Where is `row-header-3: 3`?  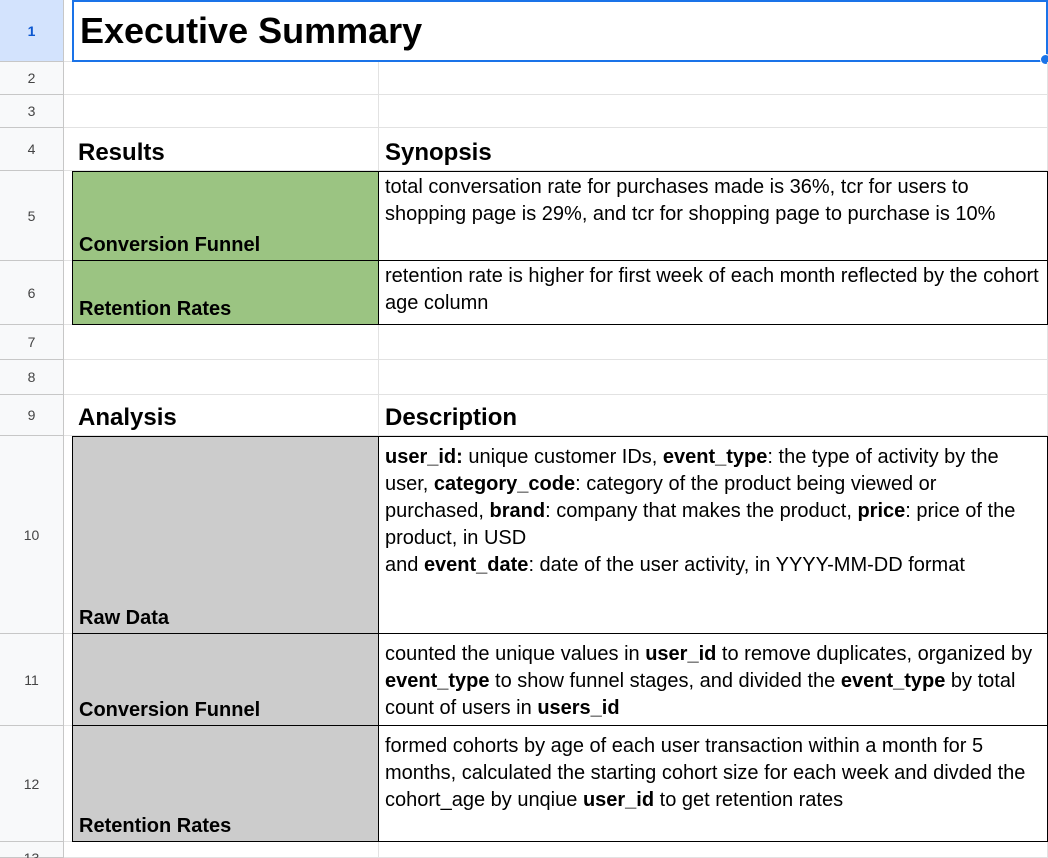 row-header-3: 3 is located at coordinates (32, 111).